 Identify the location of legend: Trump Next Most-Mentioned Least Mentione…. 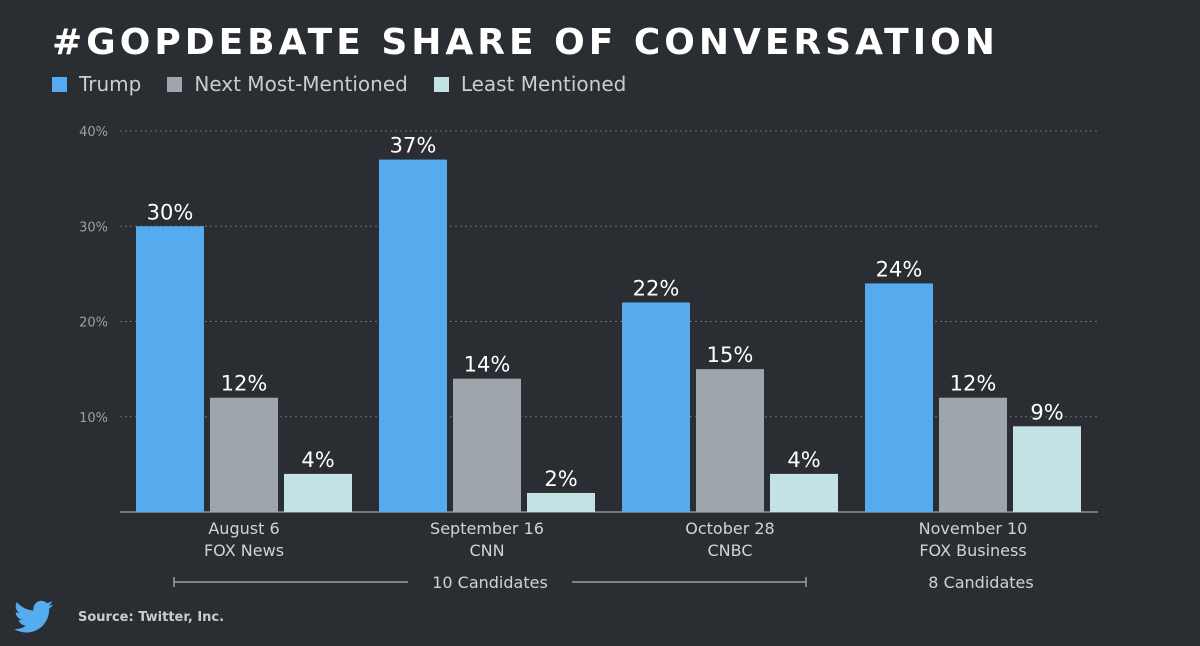
(339, 84).